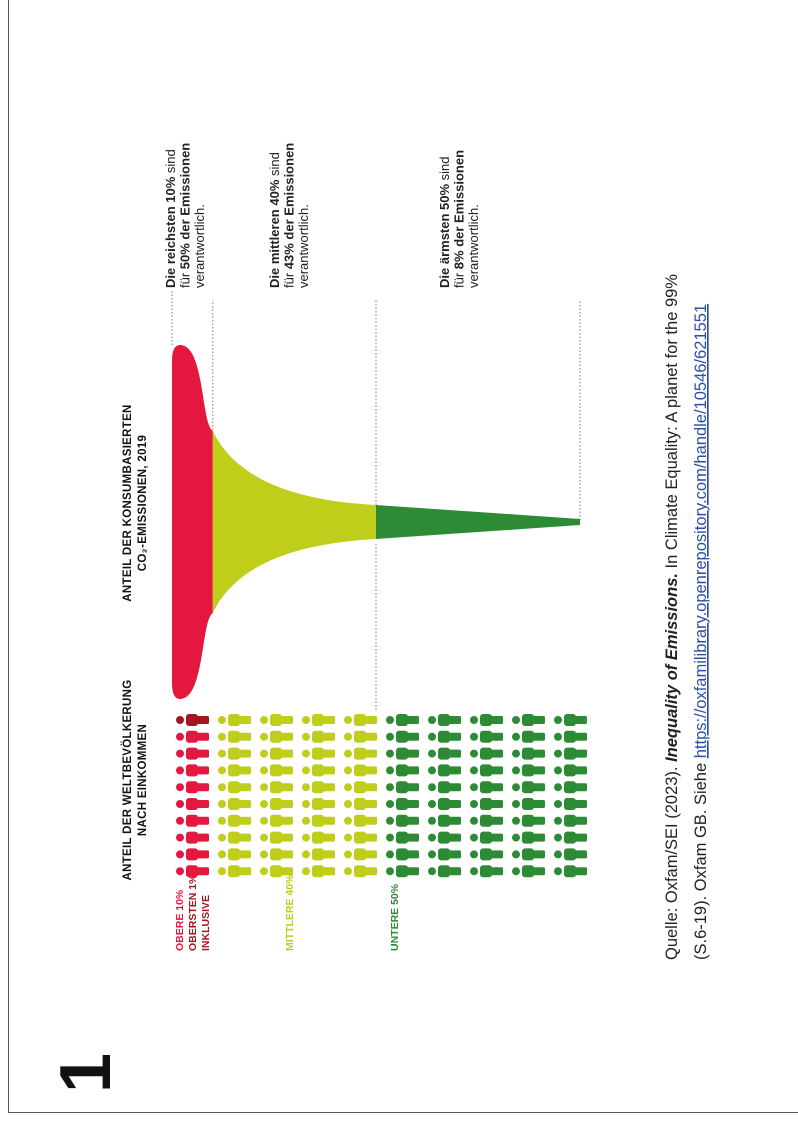 The height and width of the screenshot is (1123, 798). I want to click on annotation: Die ärmsten 50% sind, so click(444, 222).